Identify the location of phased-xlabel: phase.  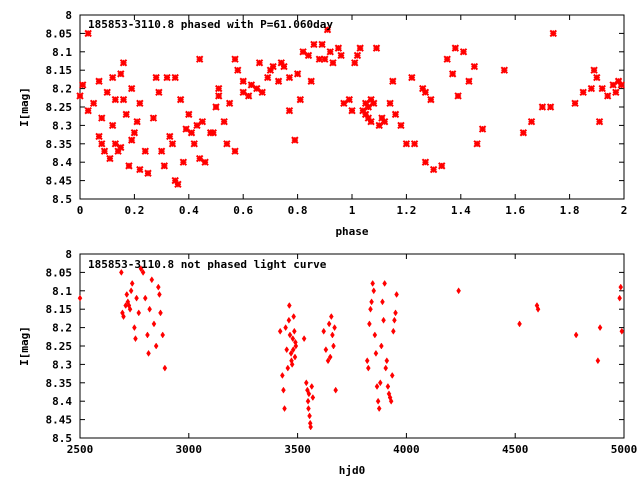
(351, 231).